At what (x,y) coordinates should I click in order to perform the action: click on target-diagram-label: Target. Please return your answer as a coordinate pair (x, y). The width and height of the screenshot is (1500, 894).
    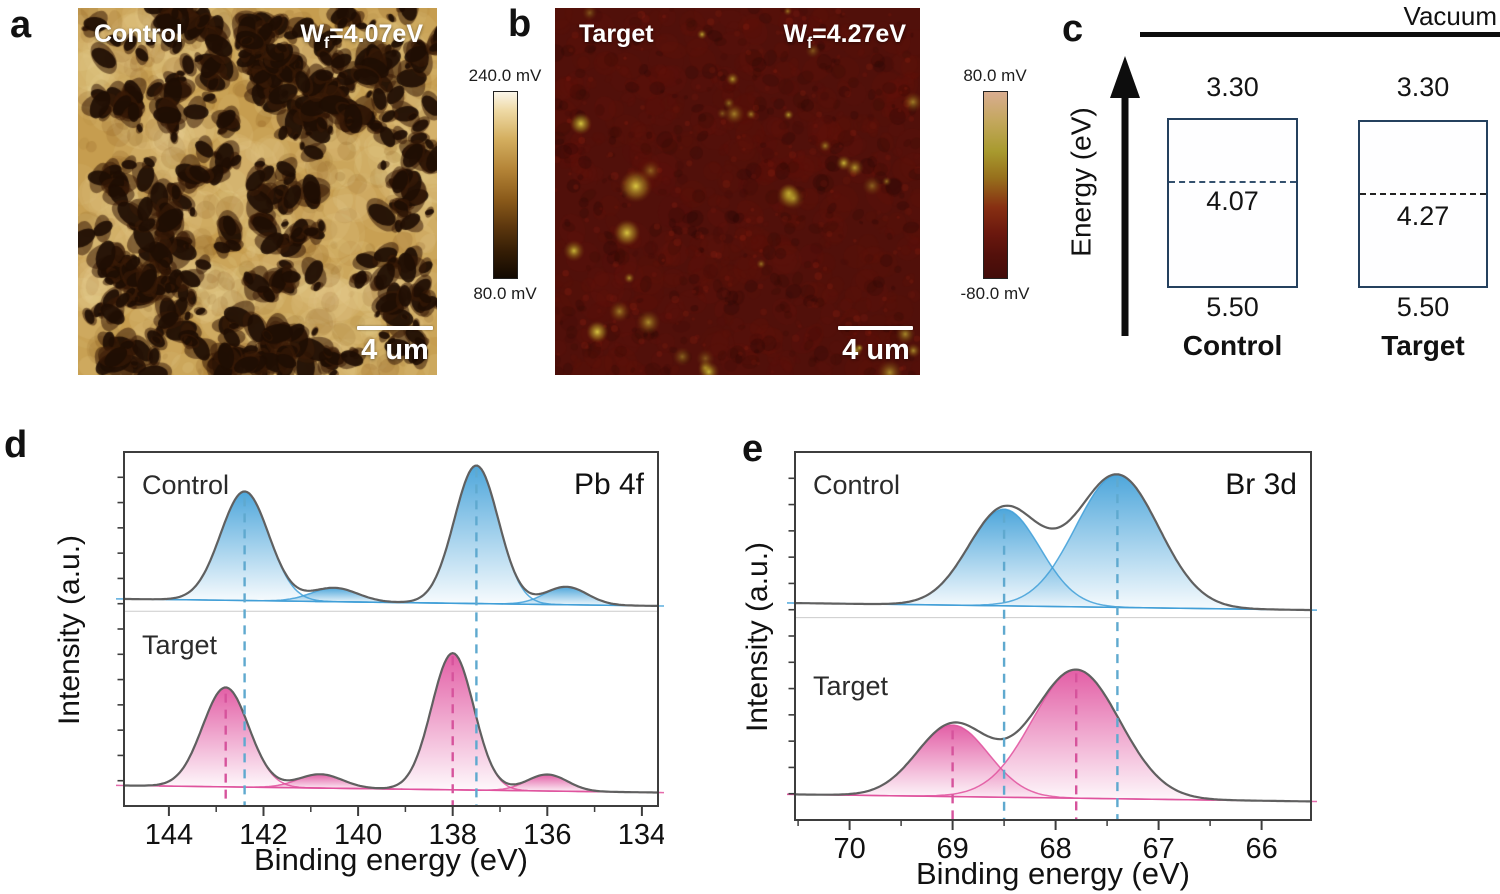
    Looking at the image, I should click on (1423, 345).